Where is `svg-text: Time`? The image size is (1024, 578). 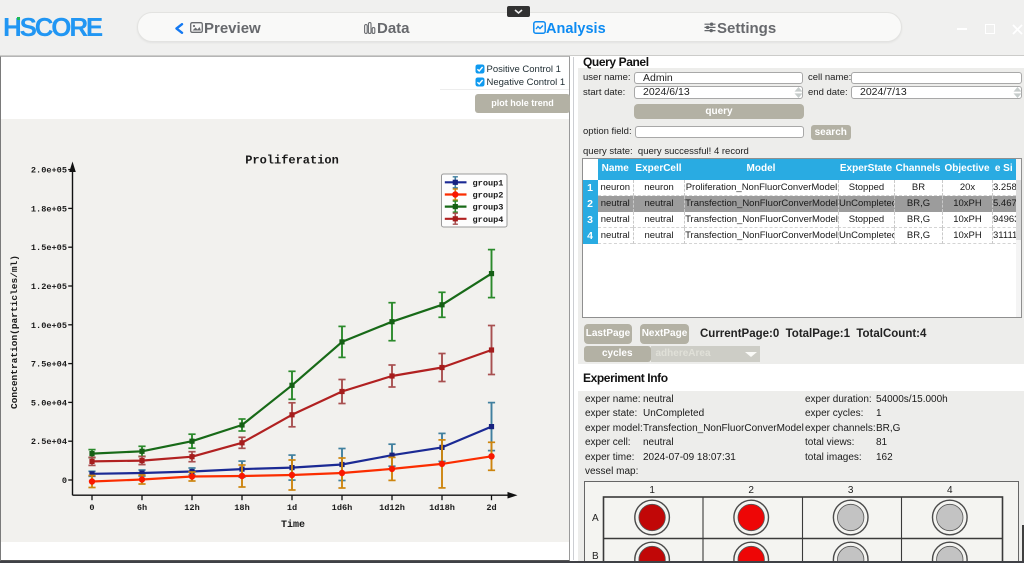
svg-text: Time is located at coordinates (293, 525).